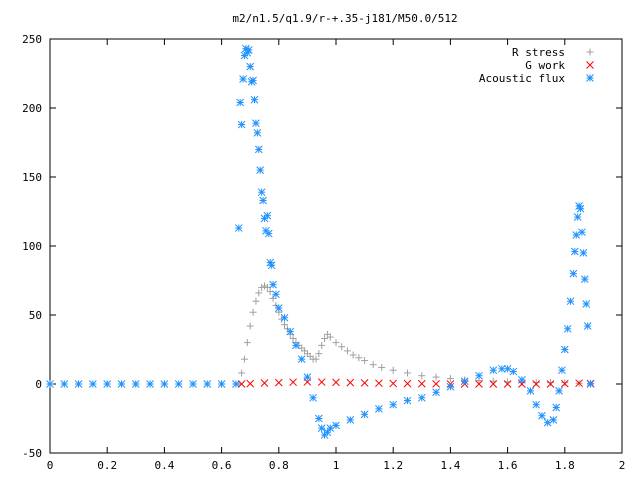 This screenshot has width=640, height=480. I want to click on chart-title: m2/n1.5/q1.9/r-+.35-j181/M50.0/512, so click(344, 18).